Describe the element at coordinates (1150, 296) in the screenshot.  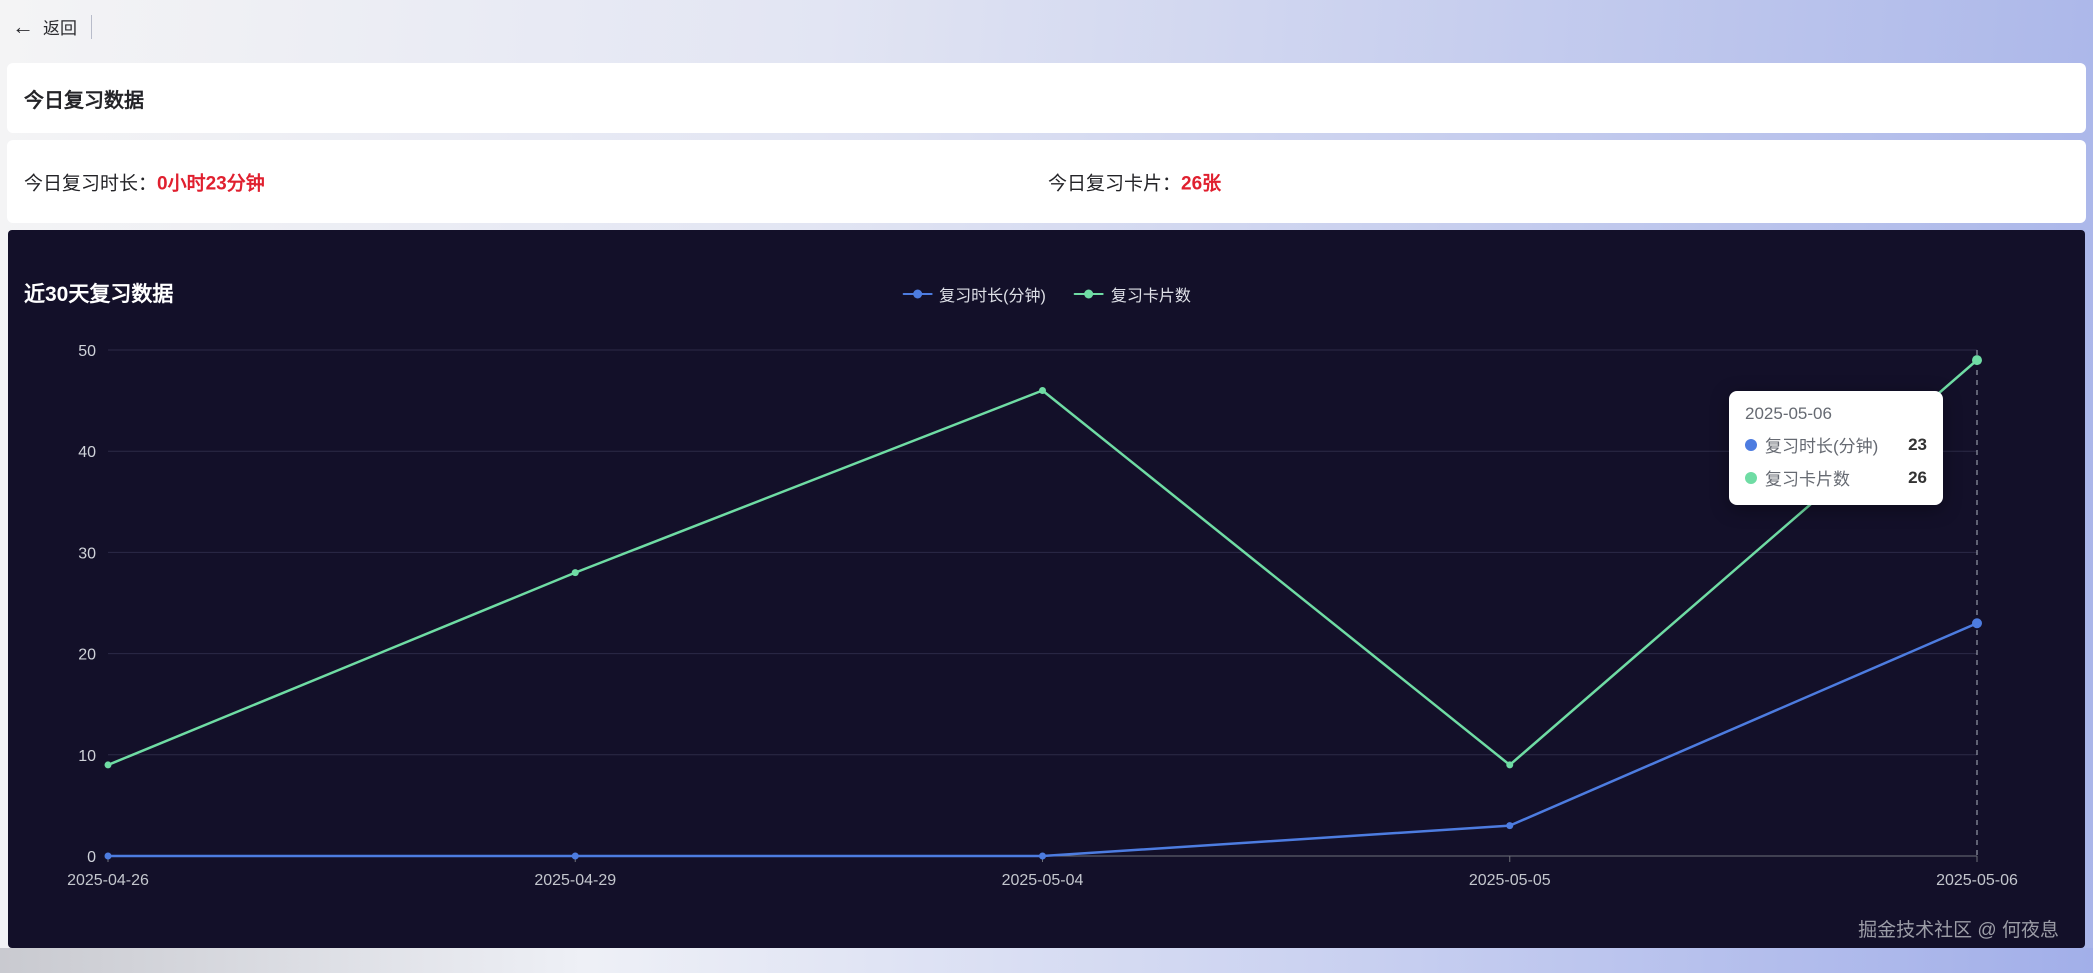
I see `legend-label: 复习卡片数` at that location.